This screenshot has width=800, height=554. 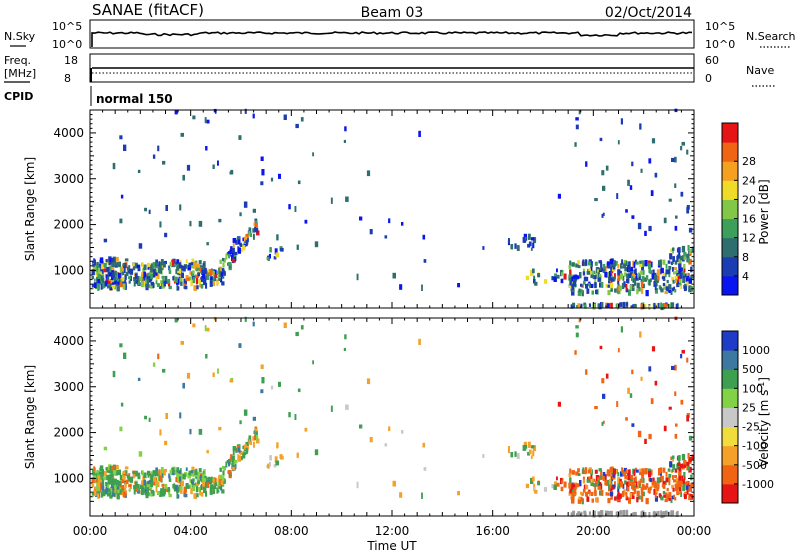 What do you see at coordinates (67, 26) in the screenshot?
I see `noise-tick-high-left: 10^5` at bounding box center [67, 26].